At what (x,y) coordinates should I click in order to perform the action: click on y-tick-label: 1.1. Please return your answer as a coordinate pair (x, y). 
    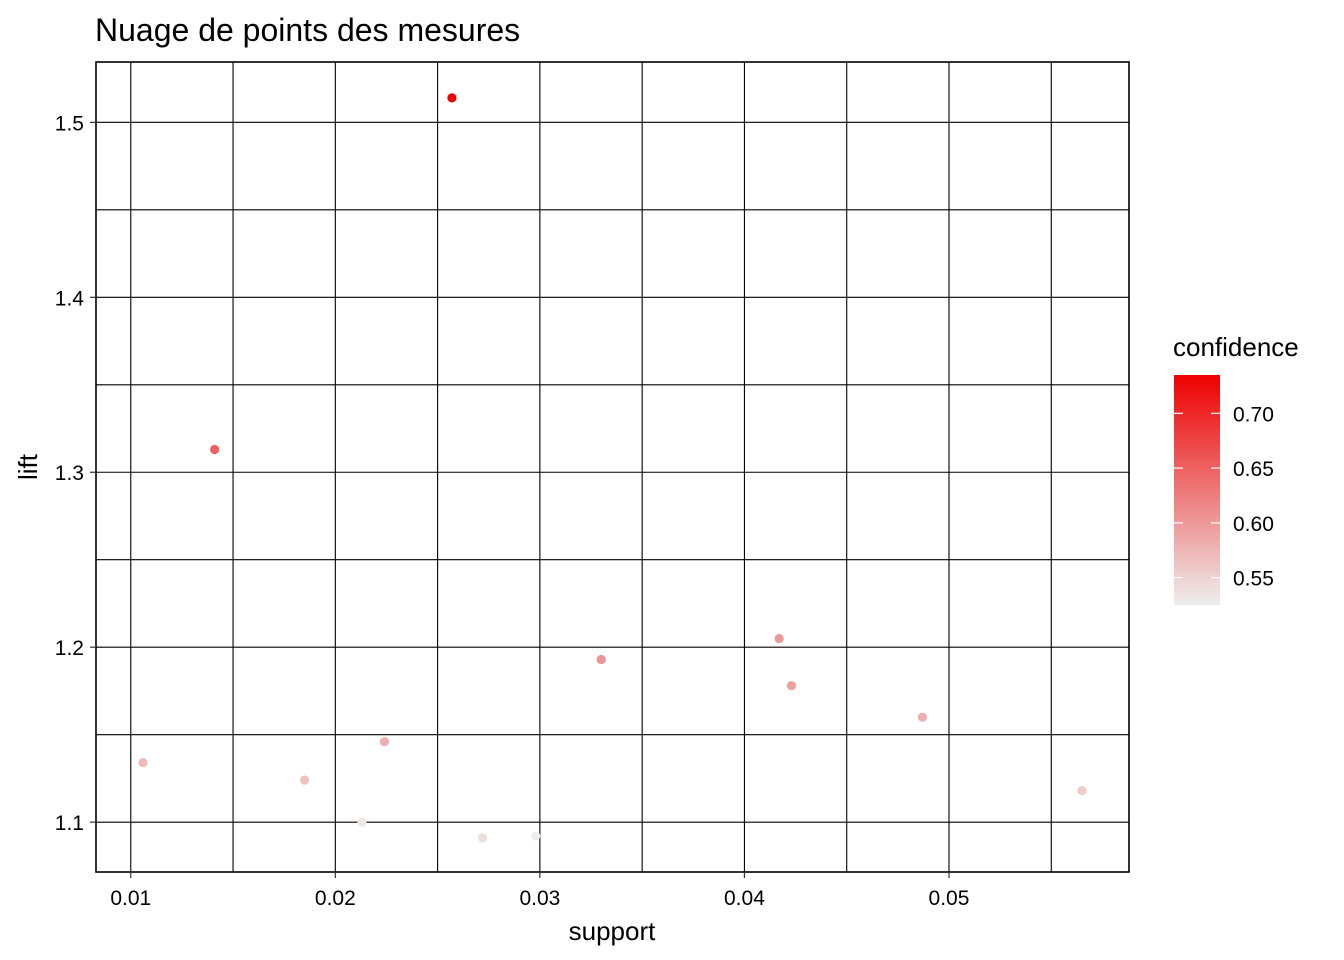
    Looking at the image, I should click on (69, 823).